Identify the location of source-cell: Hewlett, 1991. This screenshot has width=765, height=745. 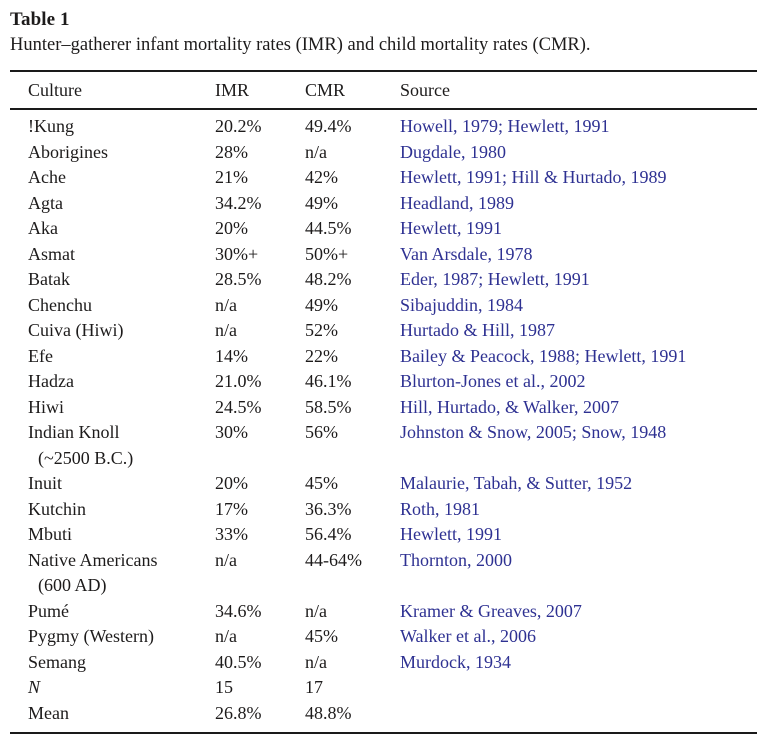
(578, 229).